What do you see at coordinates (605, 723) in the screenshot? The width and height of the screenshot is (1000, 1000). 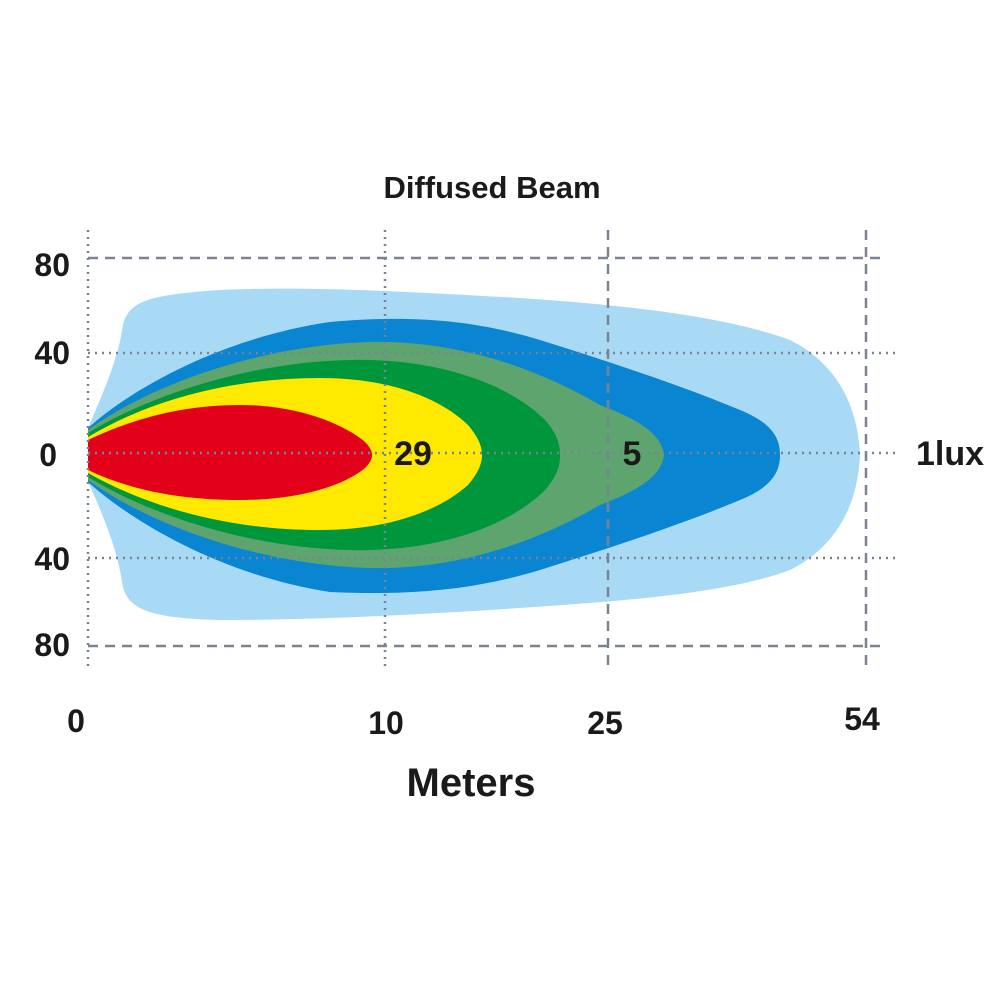 I see `x-tick-label: 25` at bounding box center [605, 723].